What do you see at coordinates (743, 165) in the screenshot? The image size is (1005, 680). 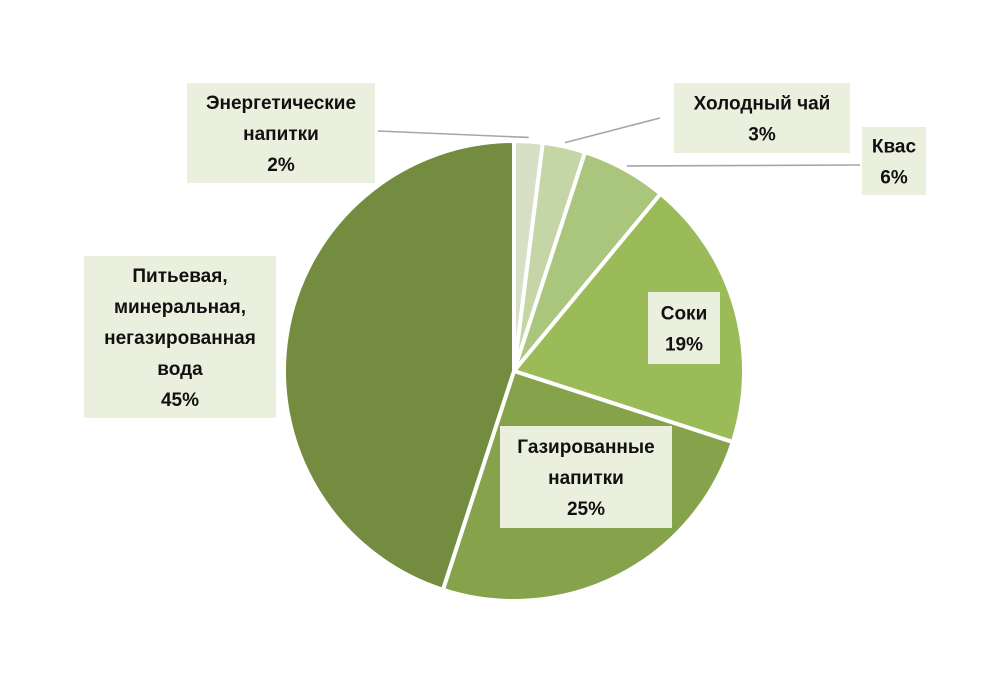 I see `leader-line-квас` at bounding box center [743, 165].